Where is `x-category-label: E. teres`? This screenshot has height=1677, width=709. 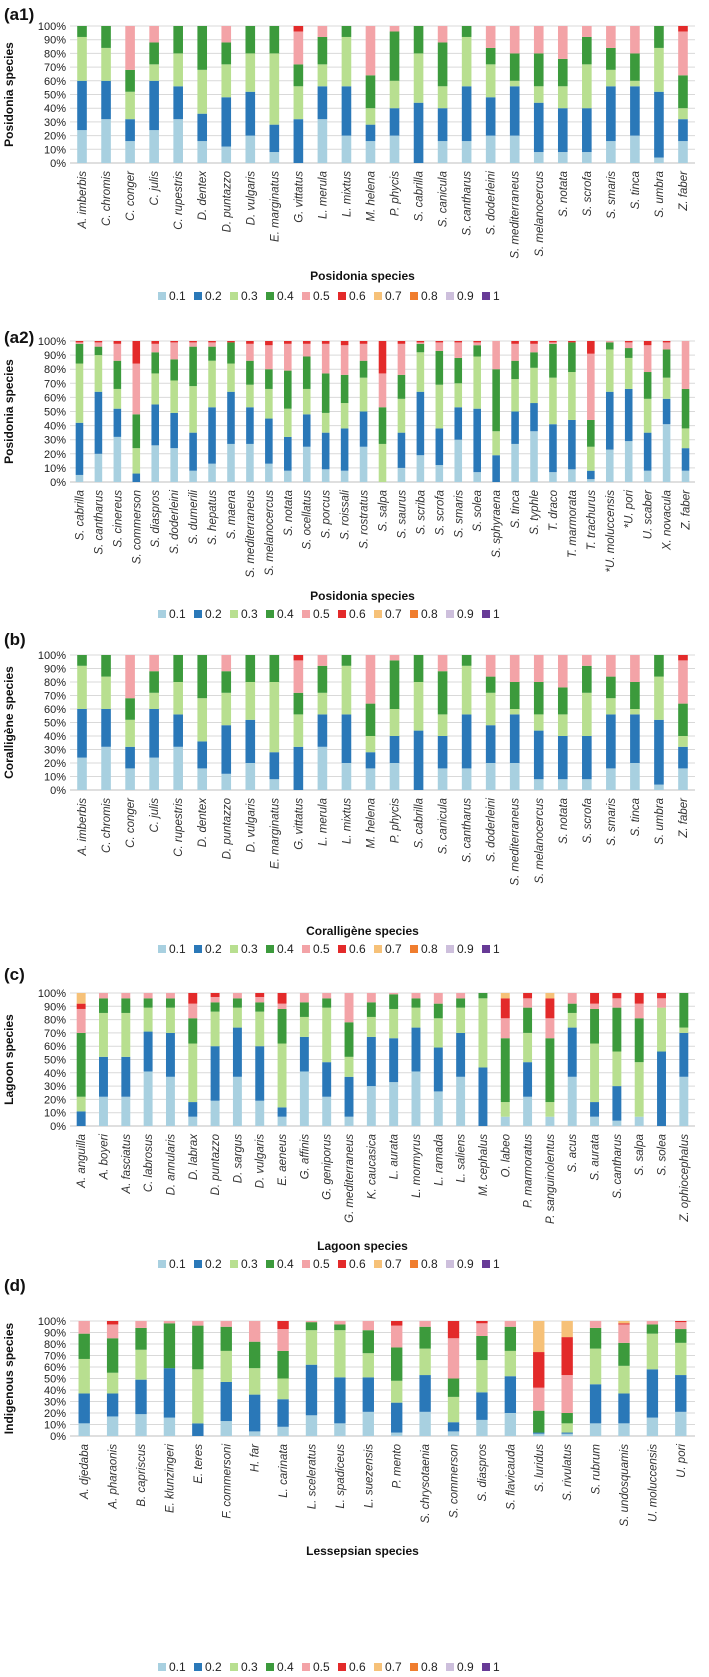 x-category-label: E. teres is located at coordinates (199, 1464).